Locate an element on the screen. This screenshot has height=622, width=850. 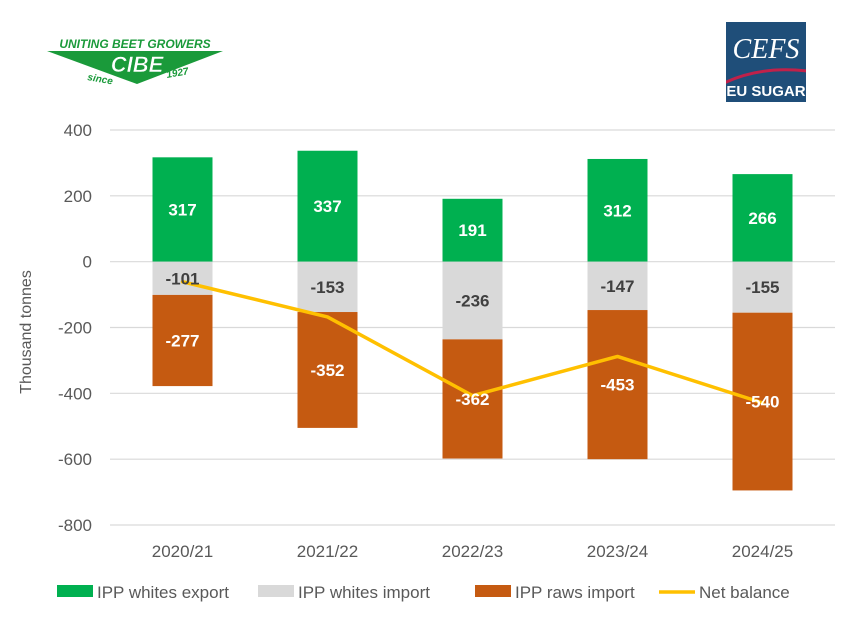
data-label: -147 is located at coordinates (617, 286).